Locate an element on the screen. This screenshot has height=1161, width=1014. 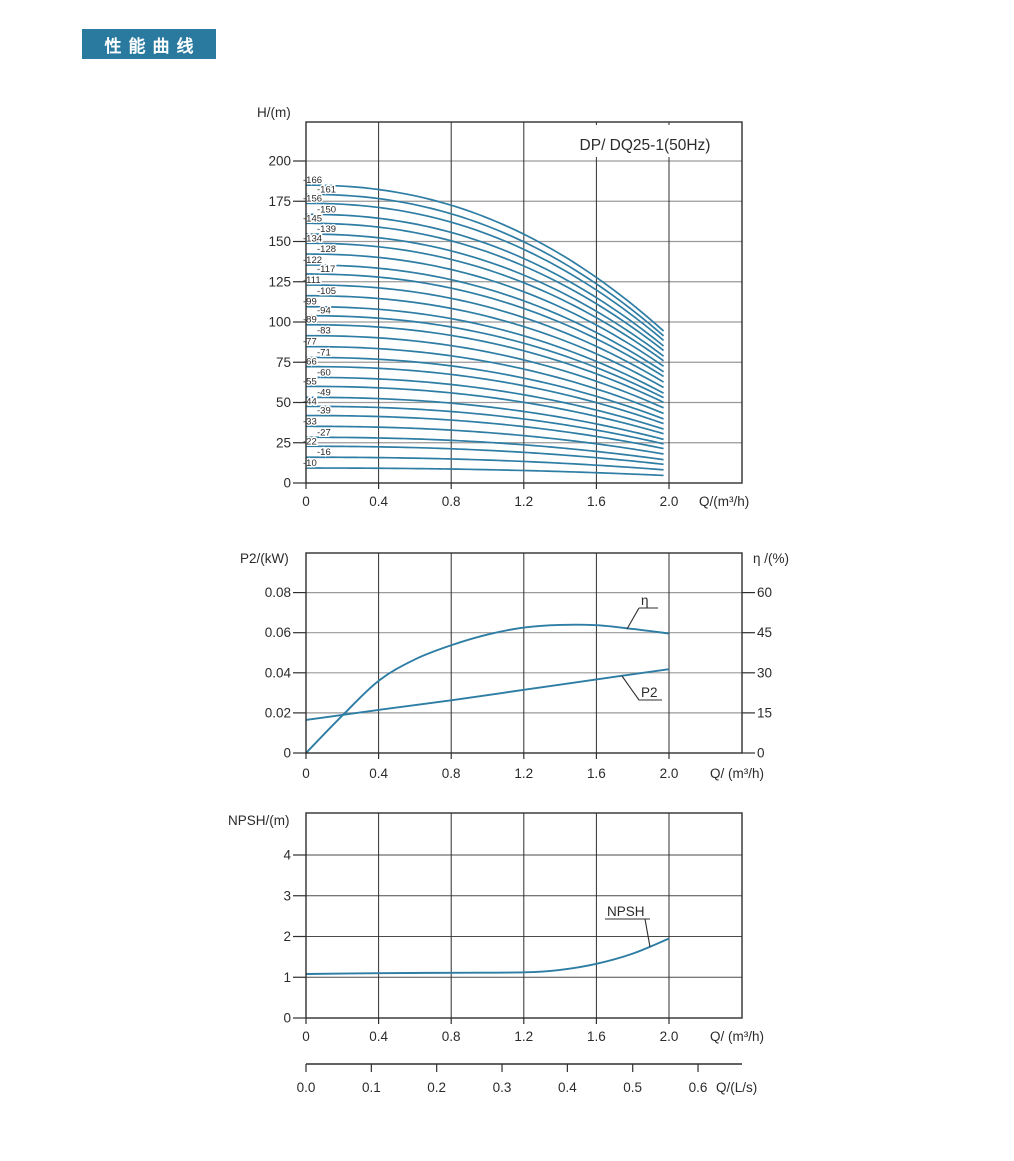
head-curve--117 is located at coordinates (485, 325).